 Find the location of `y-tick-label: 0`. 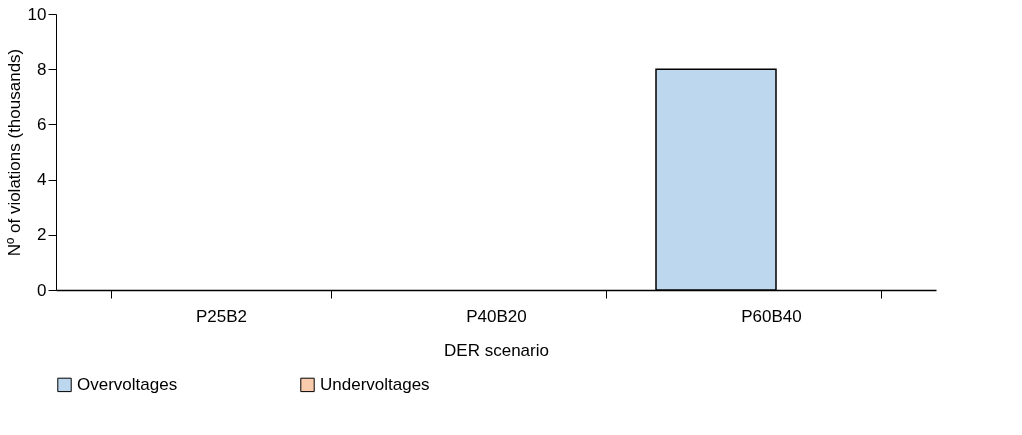

y-tick-label: 0 is located at coordinates (42, 290).